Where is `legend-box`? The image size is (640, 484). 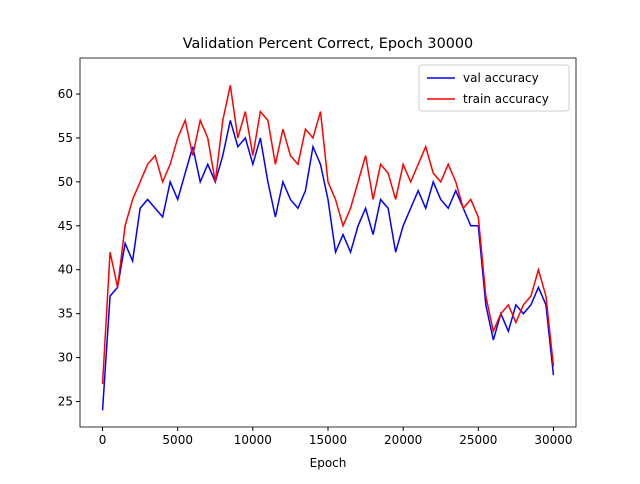
legend-box is located at coordinates (494, 88).